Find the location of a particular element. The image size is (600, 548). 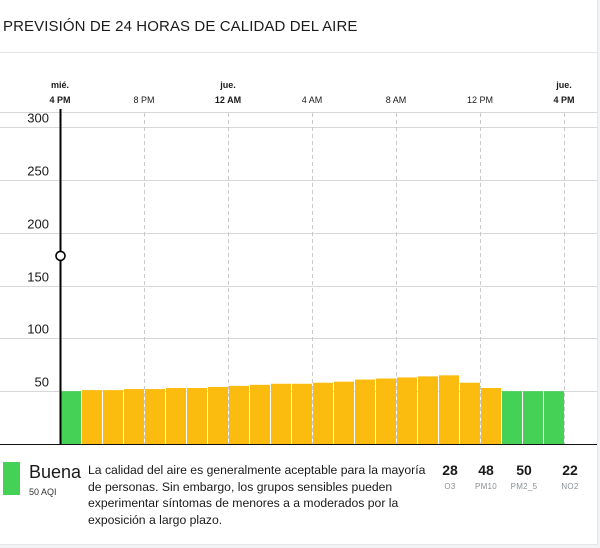

y-axis-labels: 50 100 150 200 250 300 is located at coordinates (38, 250).